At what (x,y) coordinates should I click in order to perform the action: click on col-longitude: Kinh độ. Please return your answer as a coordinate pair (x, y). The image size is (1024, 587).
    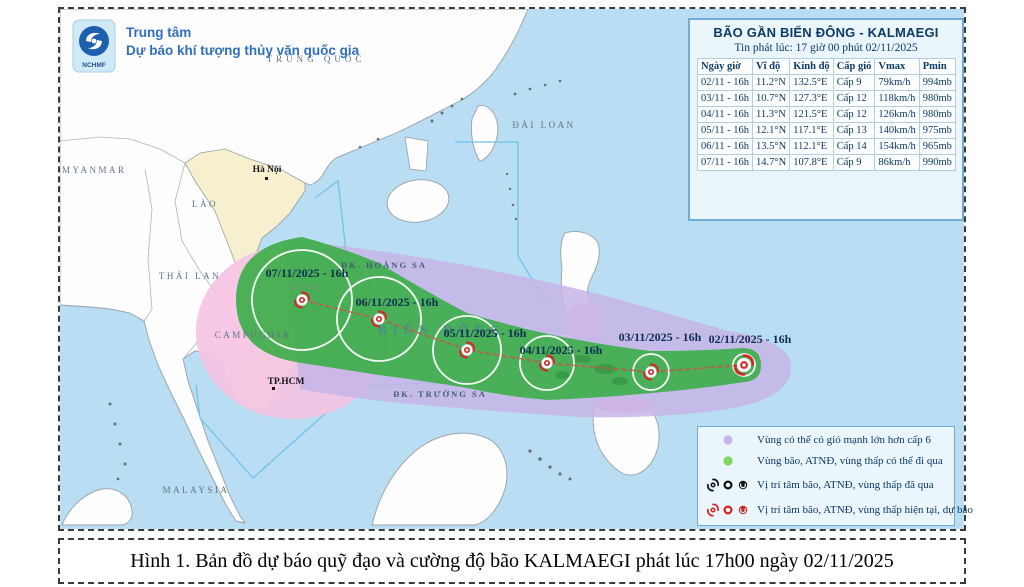
    Looking at the image, I should click on (811, 66).